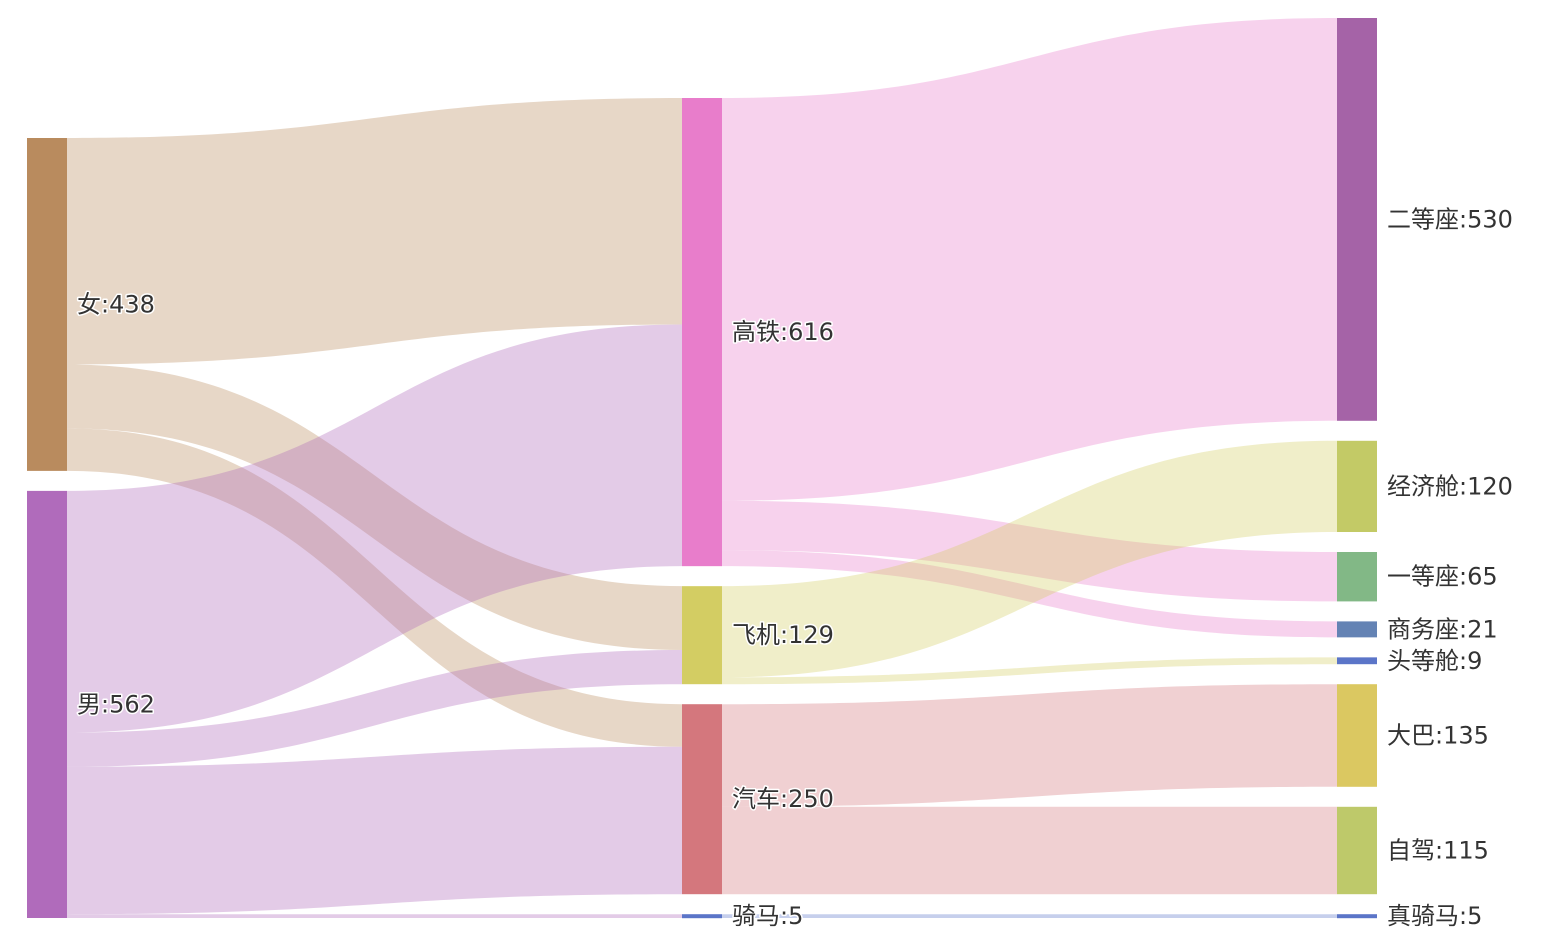 The image size is (1550, 950). Describe the element at coordinates (783, 332) in the screenshot. I see `node-label-高铁: 高铁:616` at that location.